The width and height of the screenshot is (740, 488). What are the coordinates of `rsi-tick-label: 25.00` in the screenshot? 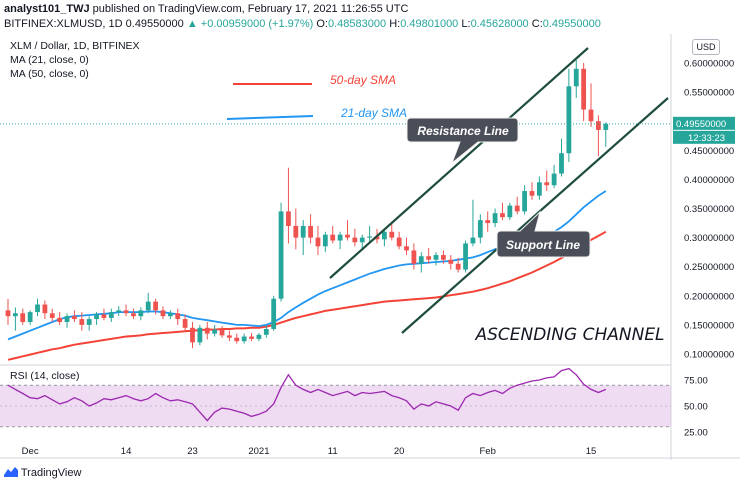 It's located at (696, 433).